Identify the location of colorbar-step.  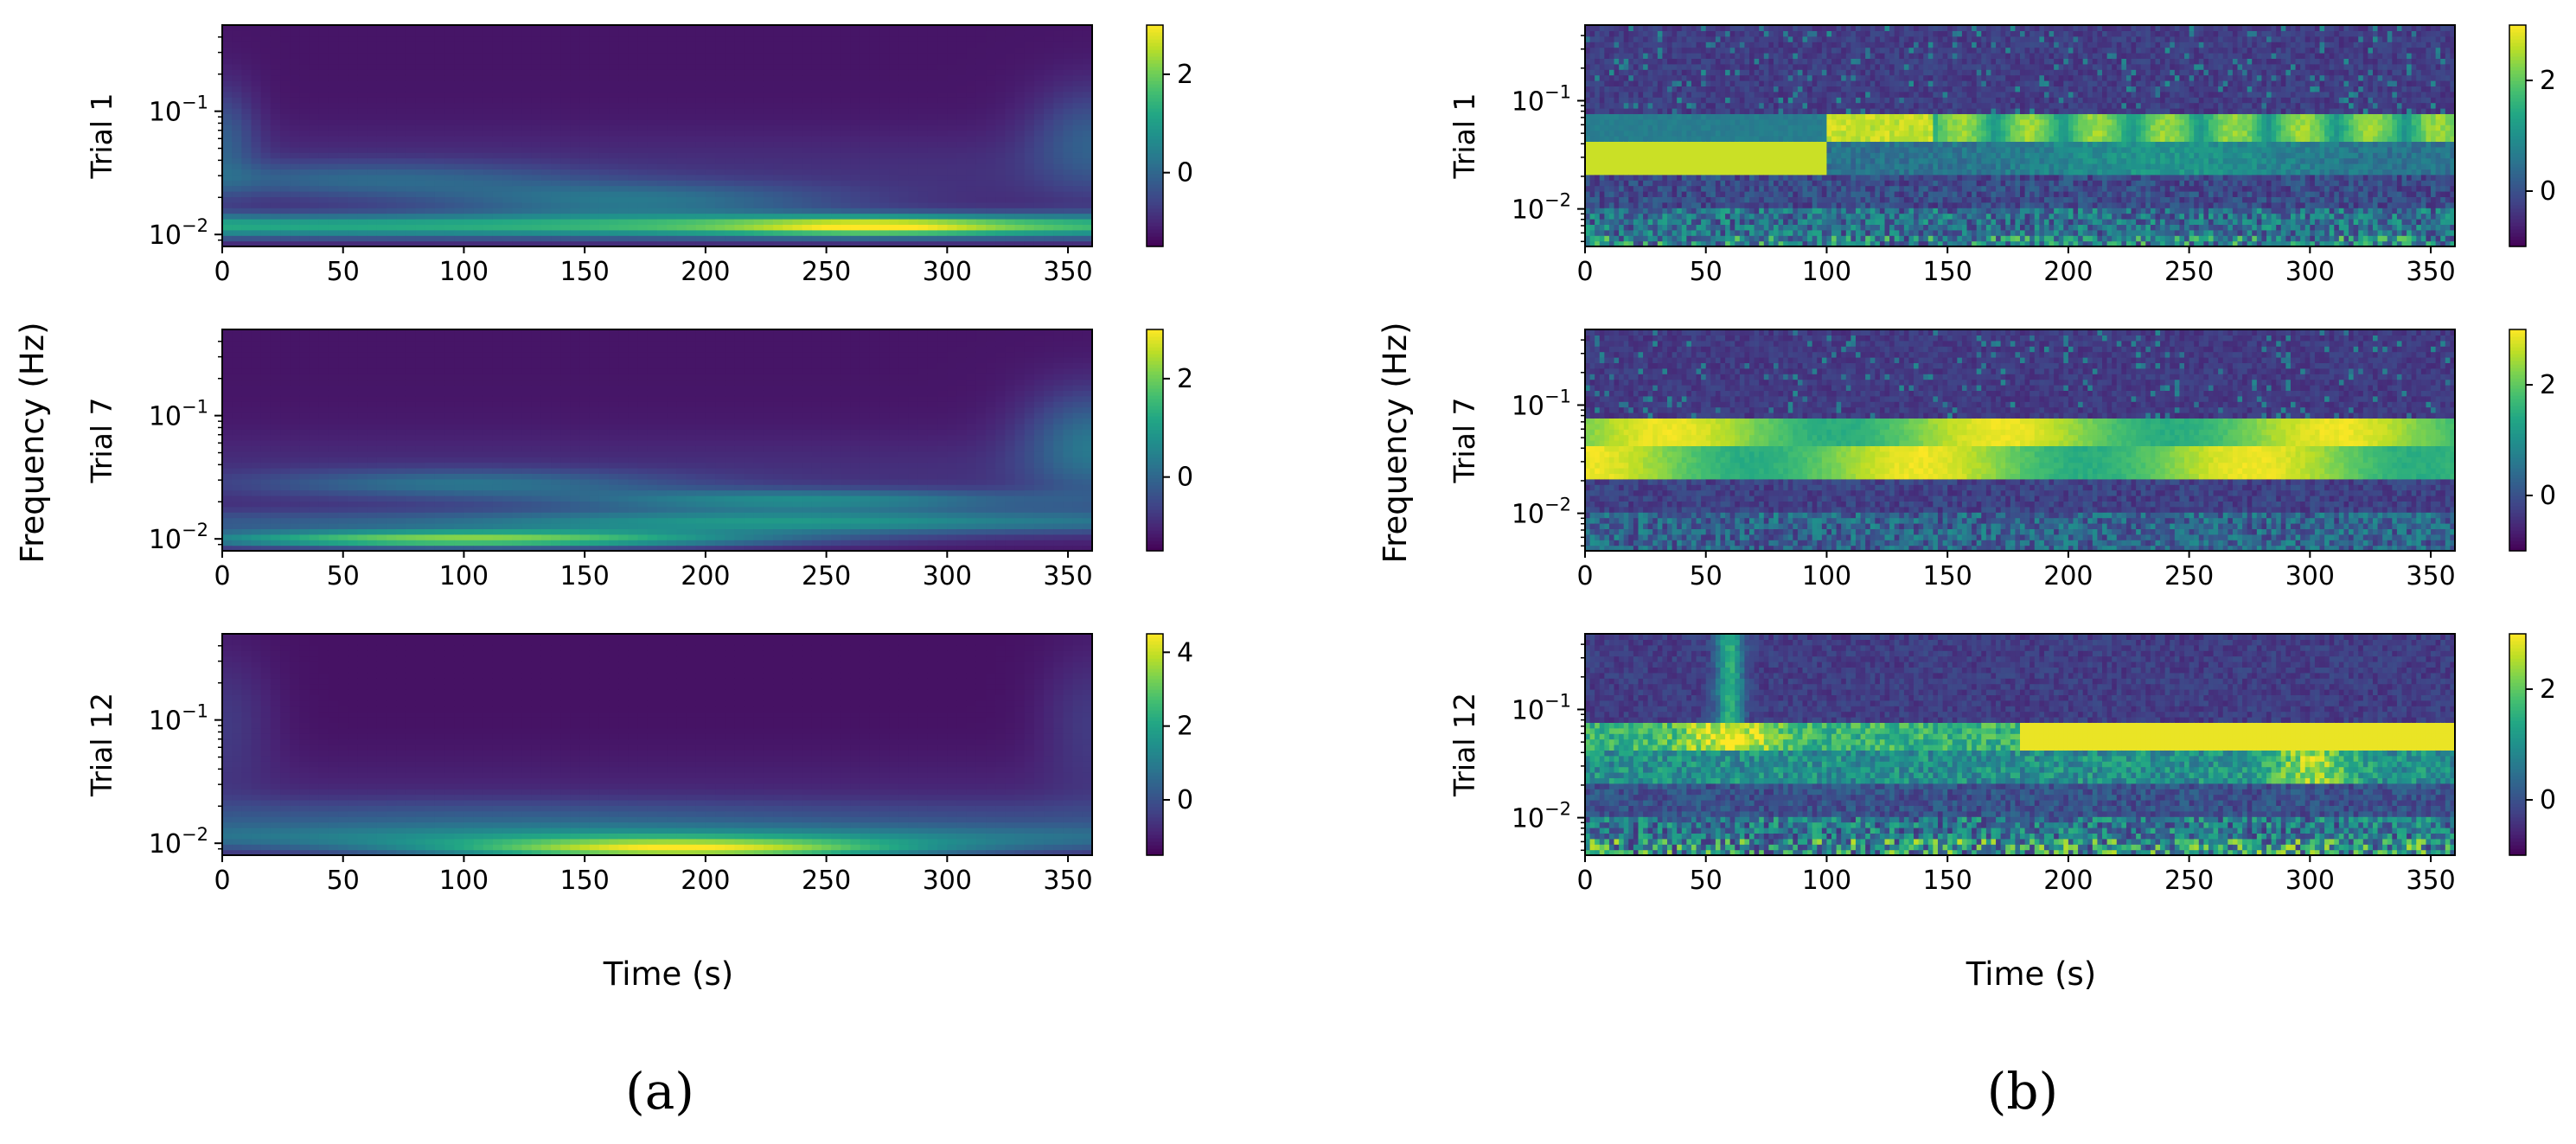
(1155, 100).